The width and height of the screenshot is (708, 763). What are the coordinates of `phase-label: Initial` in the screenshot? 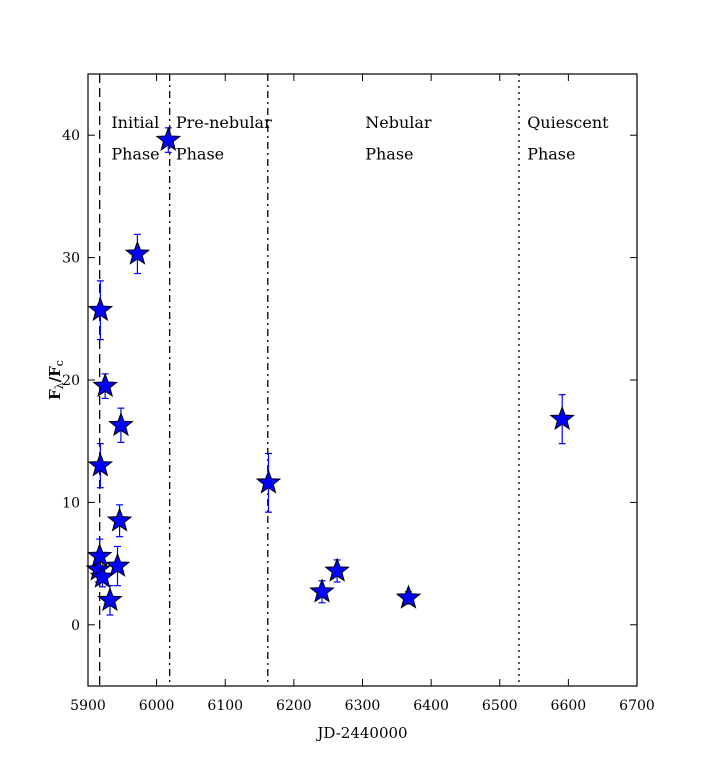 It's located at (135, 122).